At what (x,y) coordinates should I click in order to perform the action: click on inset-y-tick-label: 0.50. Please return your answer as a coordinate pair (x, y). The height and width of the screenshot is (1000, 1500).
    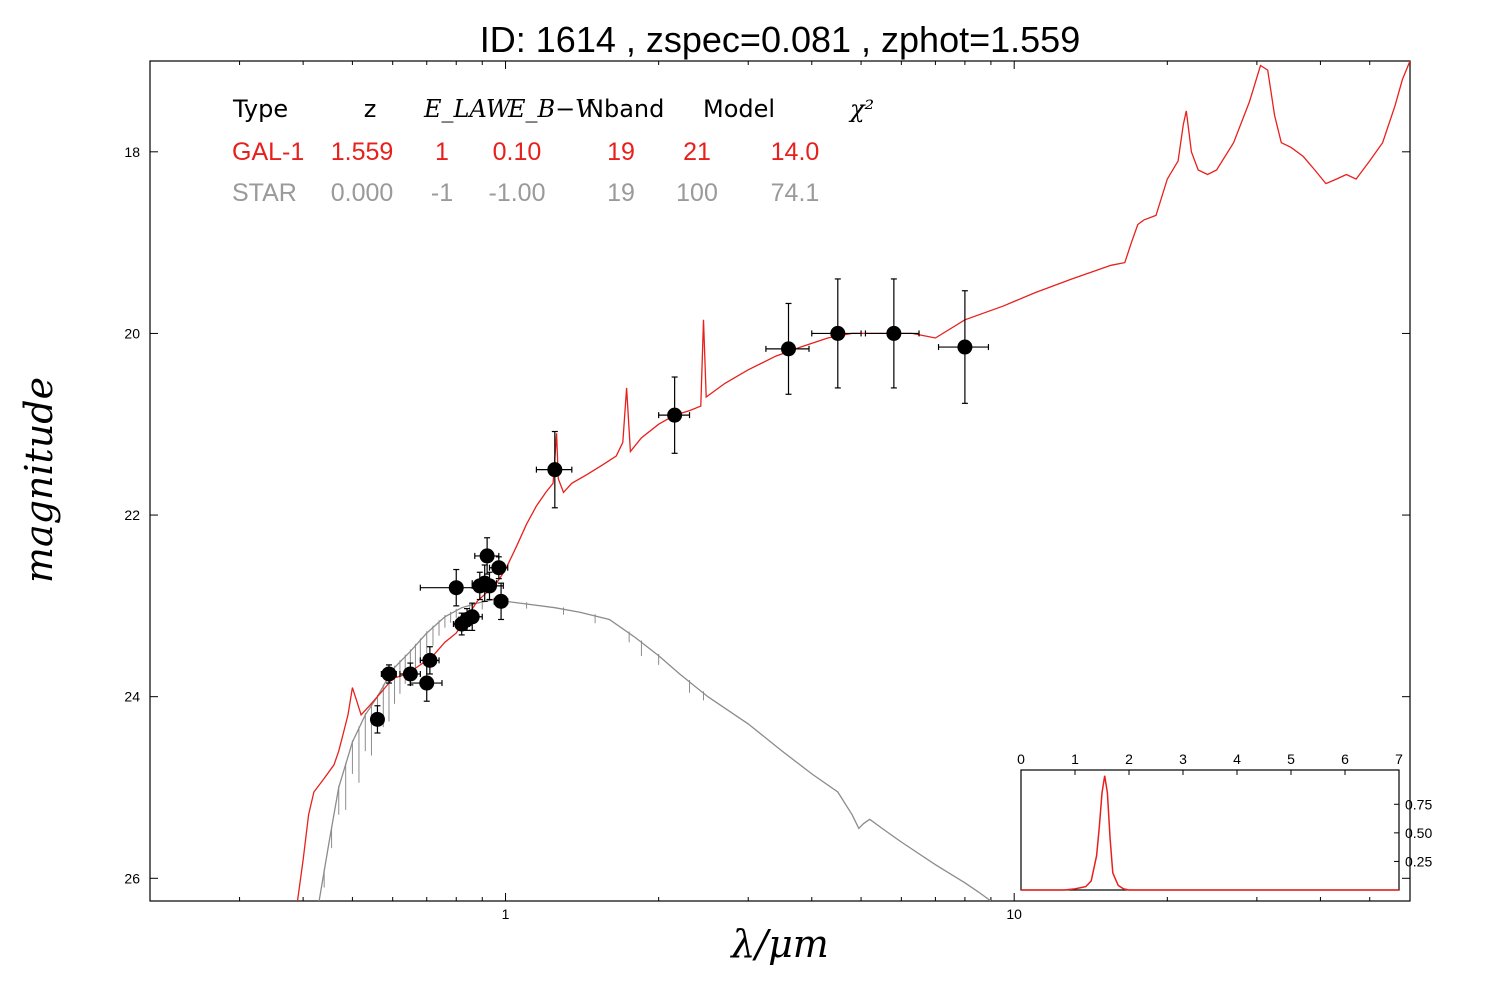
    Looking at the image, I should click on (1418, 833).